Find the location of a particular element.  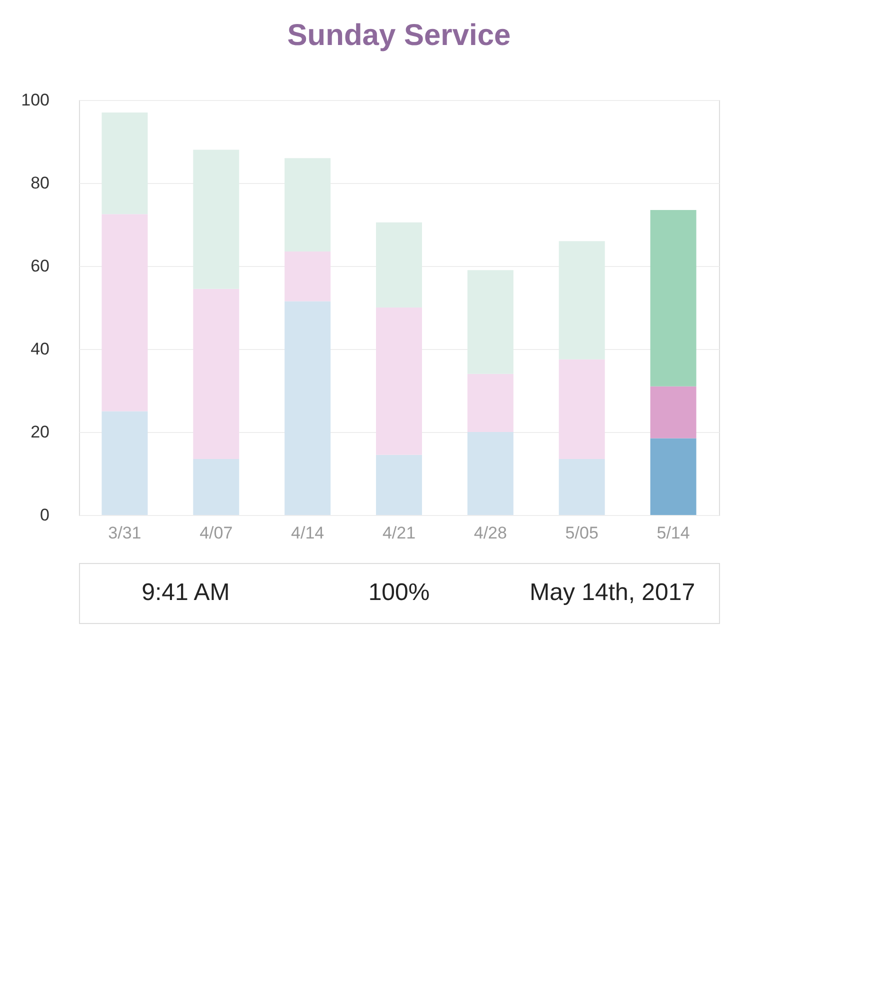

x-tick-label: 4/07 is located at coordinates (216, 533).